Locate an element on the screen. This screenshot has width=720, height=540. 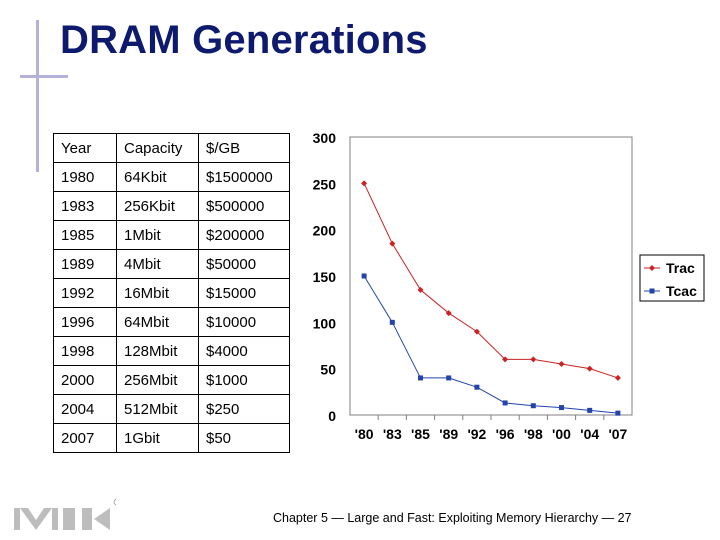
x-tick-label: '83 is located at coordinates (392, 434).